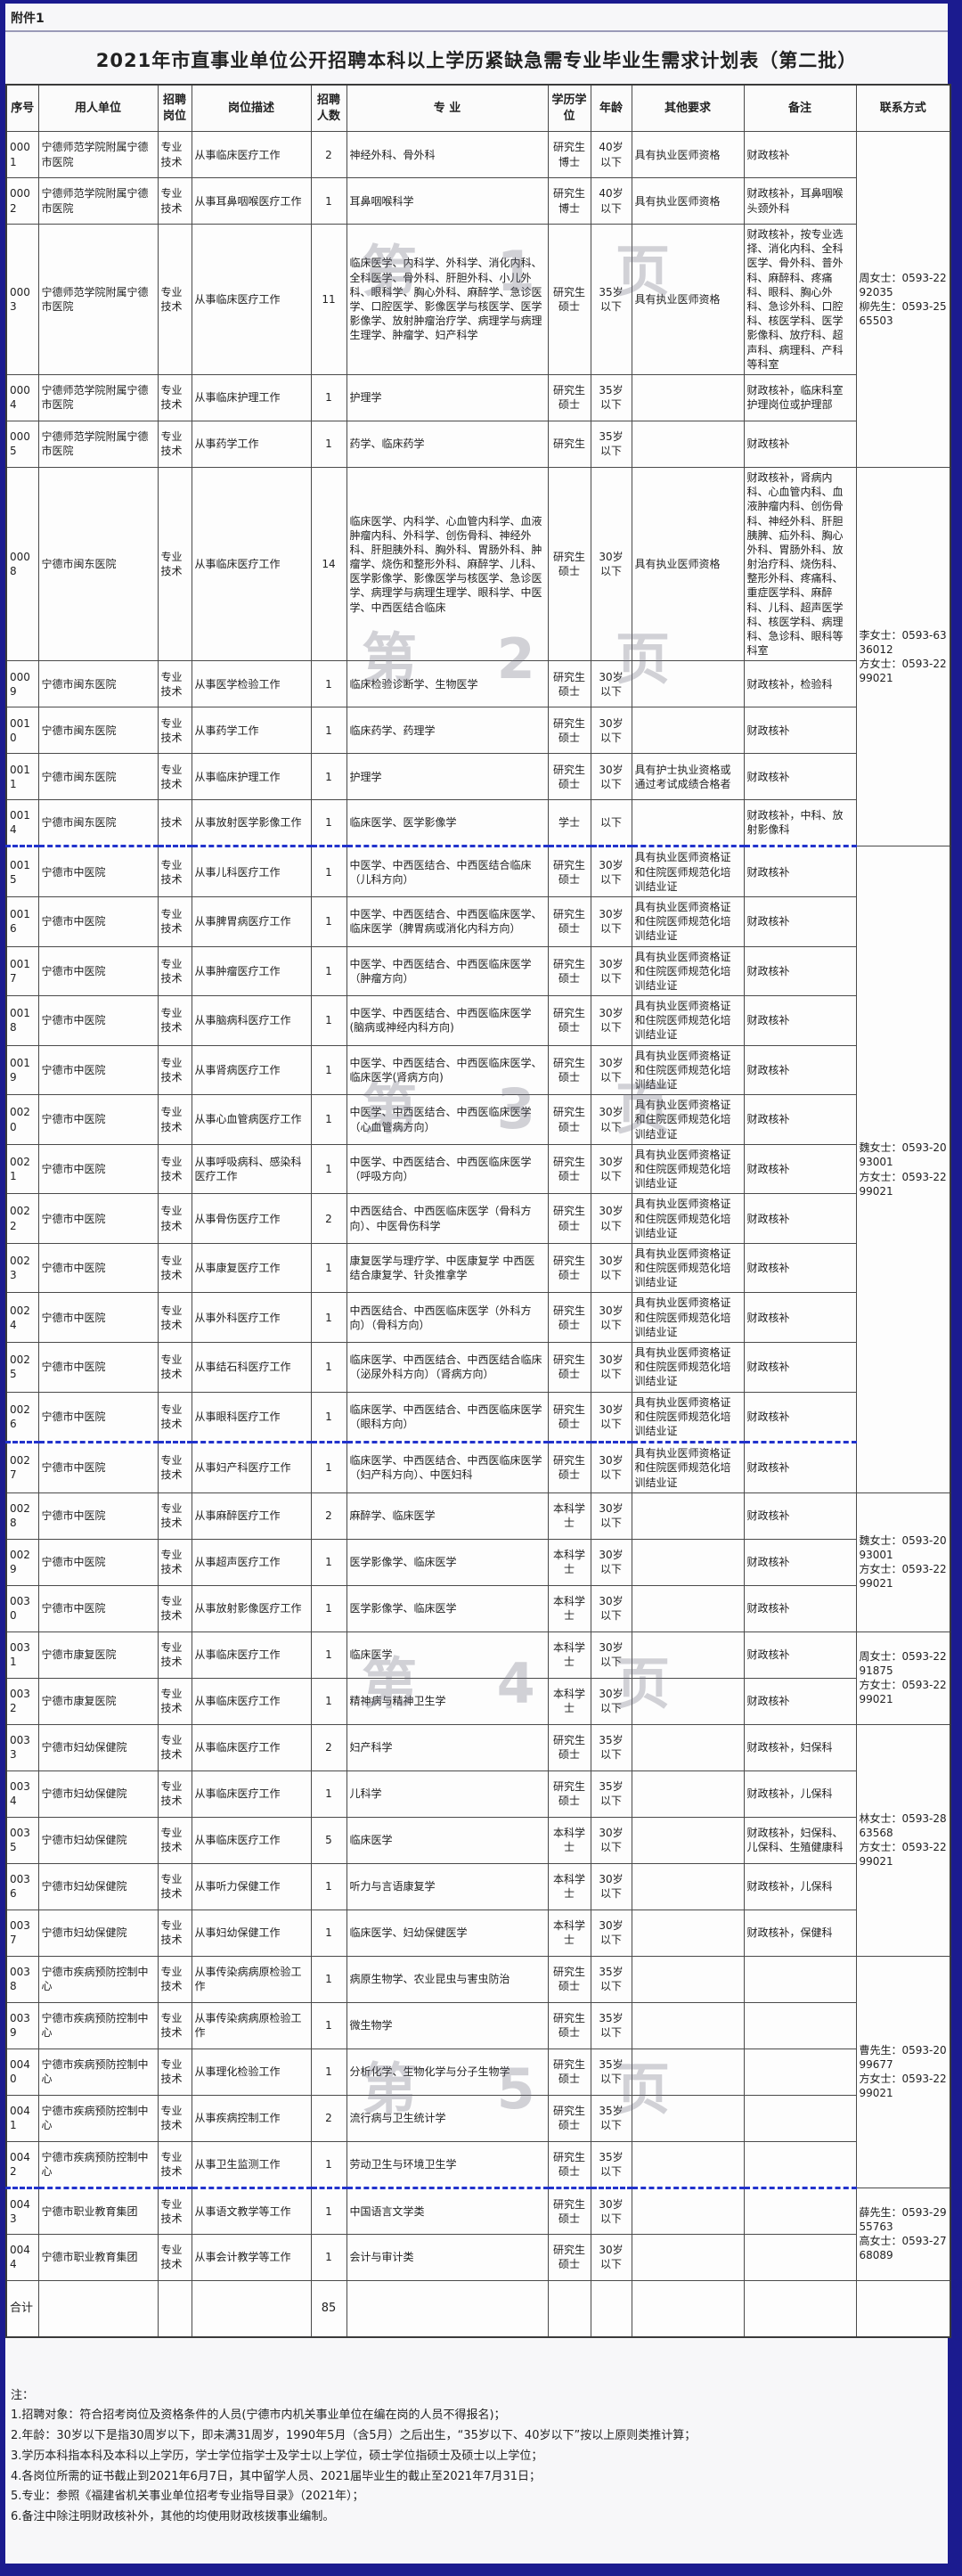  I want to click on cell-major: 中医学、中西医结合、中西医临床医学(脑病或神经内科方向), so click(448, 1020).